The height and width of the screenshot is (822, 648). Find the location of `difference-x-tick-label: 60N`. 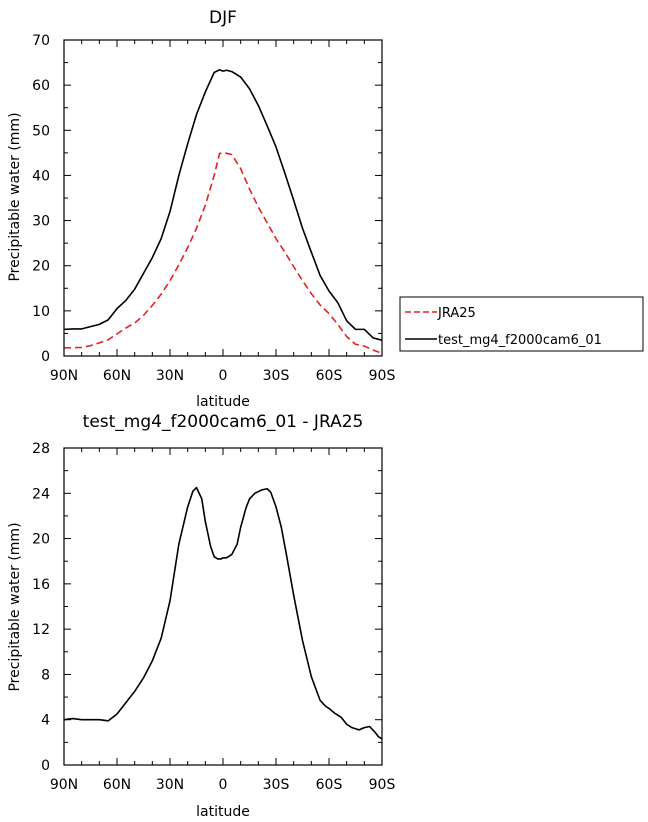

difference-x-tick-label: 60N is located at coordinates (117, 785).